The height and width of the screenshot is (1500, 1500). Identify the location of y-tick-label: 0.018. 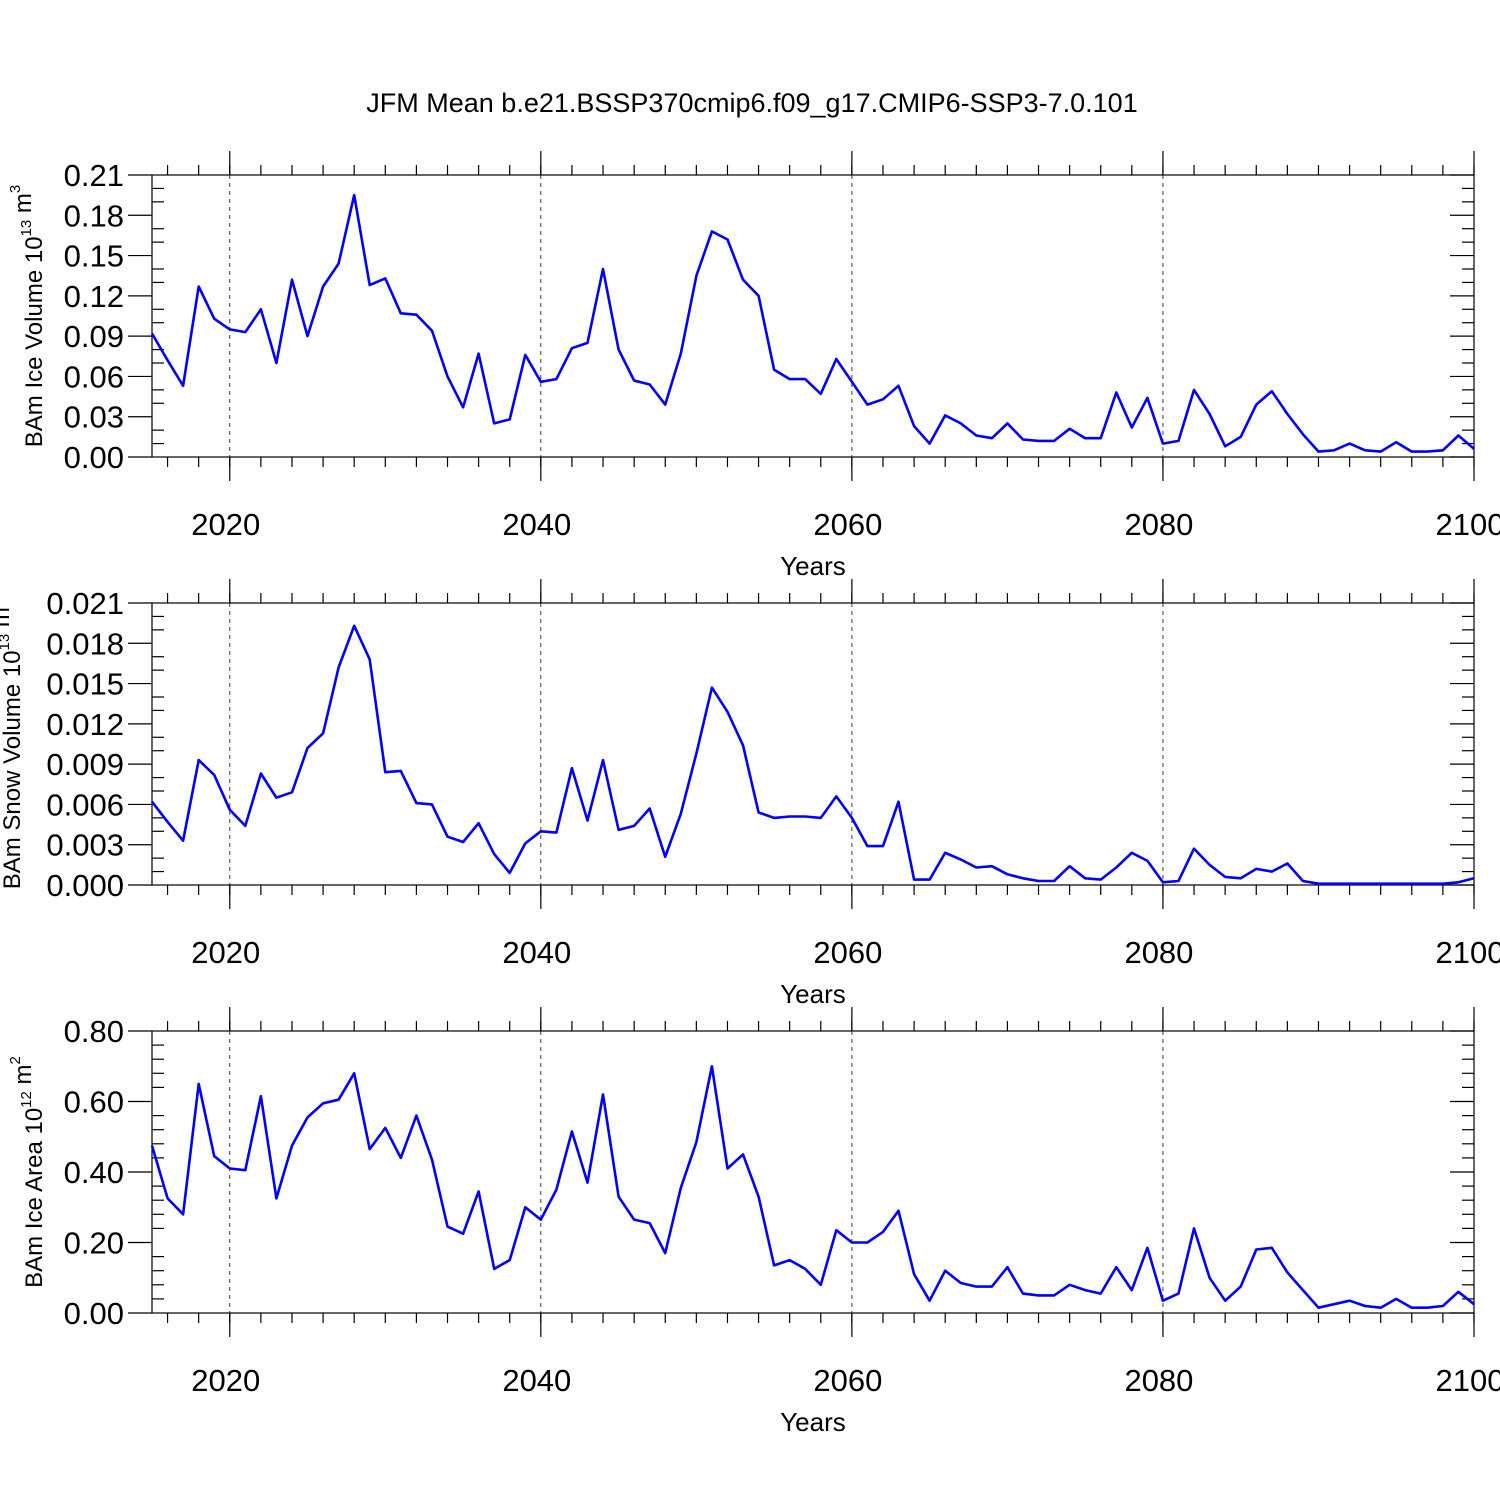
(85, 643).